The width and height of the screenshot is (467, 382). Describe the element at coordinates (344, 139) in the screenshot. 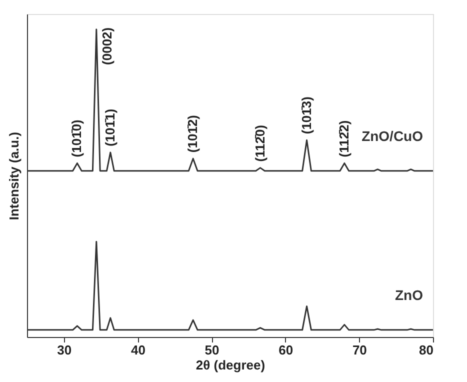

I see `annotation: (112̄2)` at that location.